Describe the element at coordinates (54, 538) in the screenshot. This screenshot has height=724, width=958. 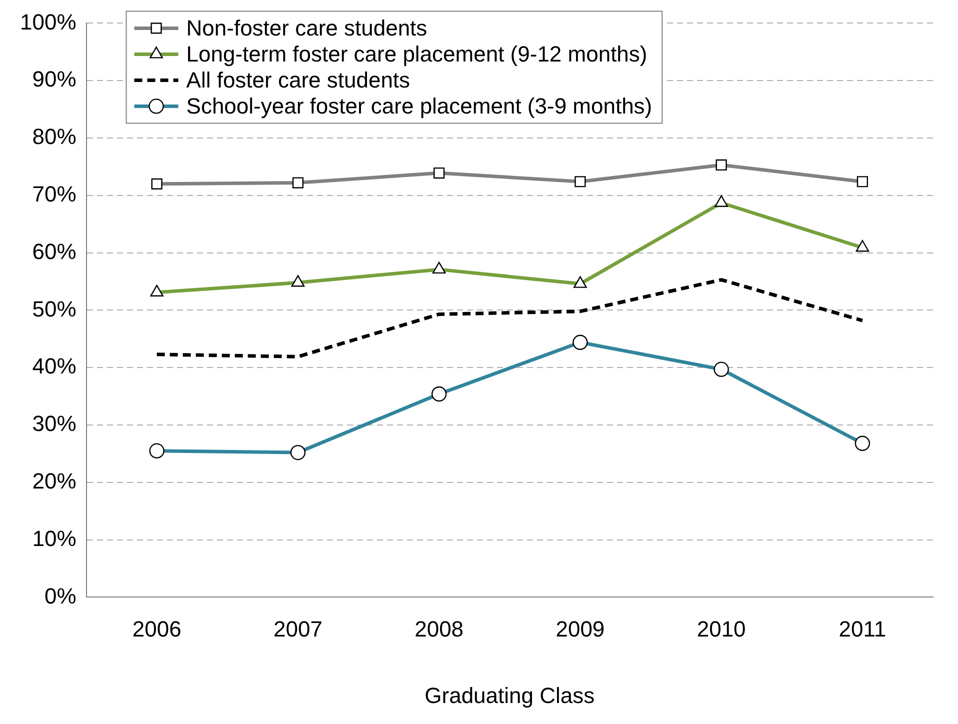
I see `y-tick-label: 10%` at that location.